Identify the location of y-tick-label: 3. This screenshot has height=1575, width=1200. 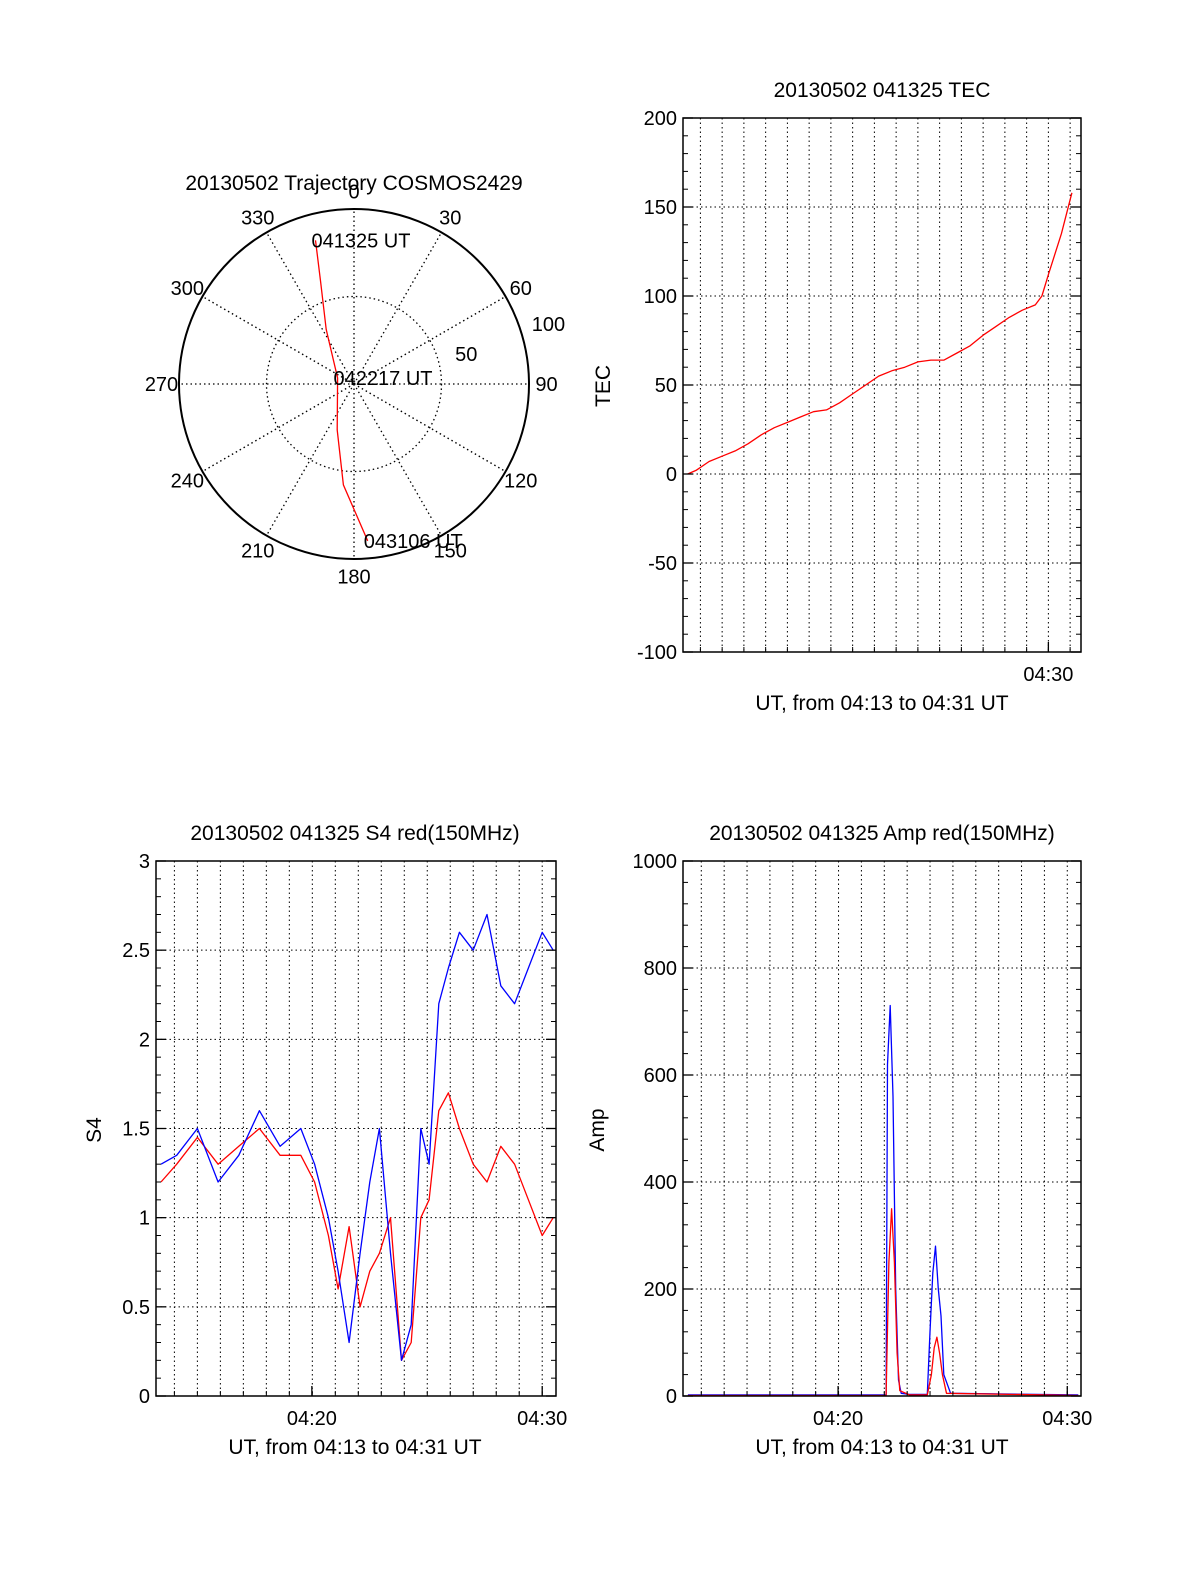
(144, 862).